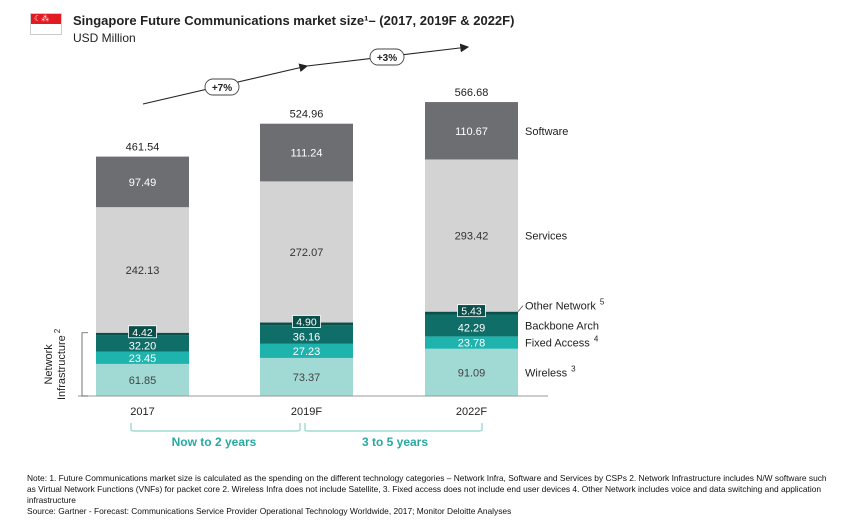 Image resolution: width=850 pixels, height=524 pixels. I want to click on total-label: 461.54, so click(143, 148).